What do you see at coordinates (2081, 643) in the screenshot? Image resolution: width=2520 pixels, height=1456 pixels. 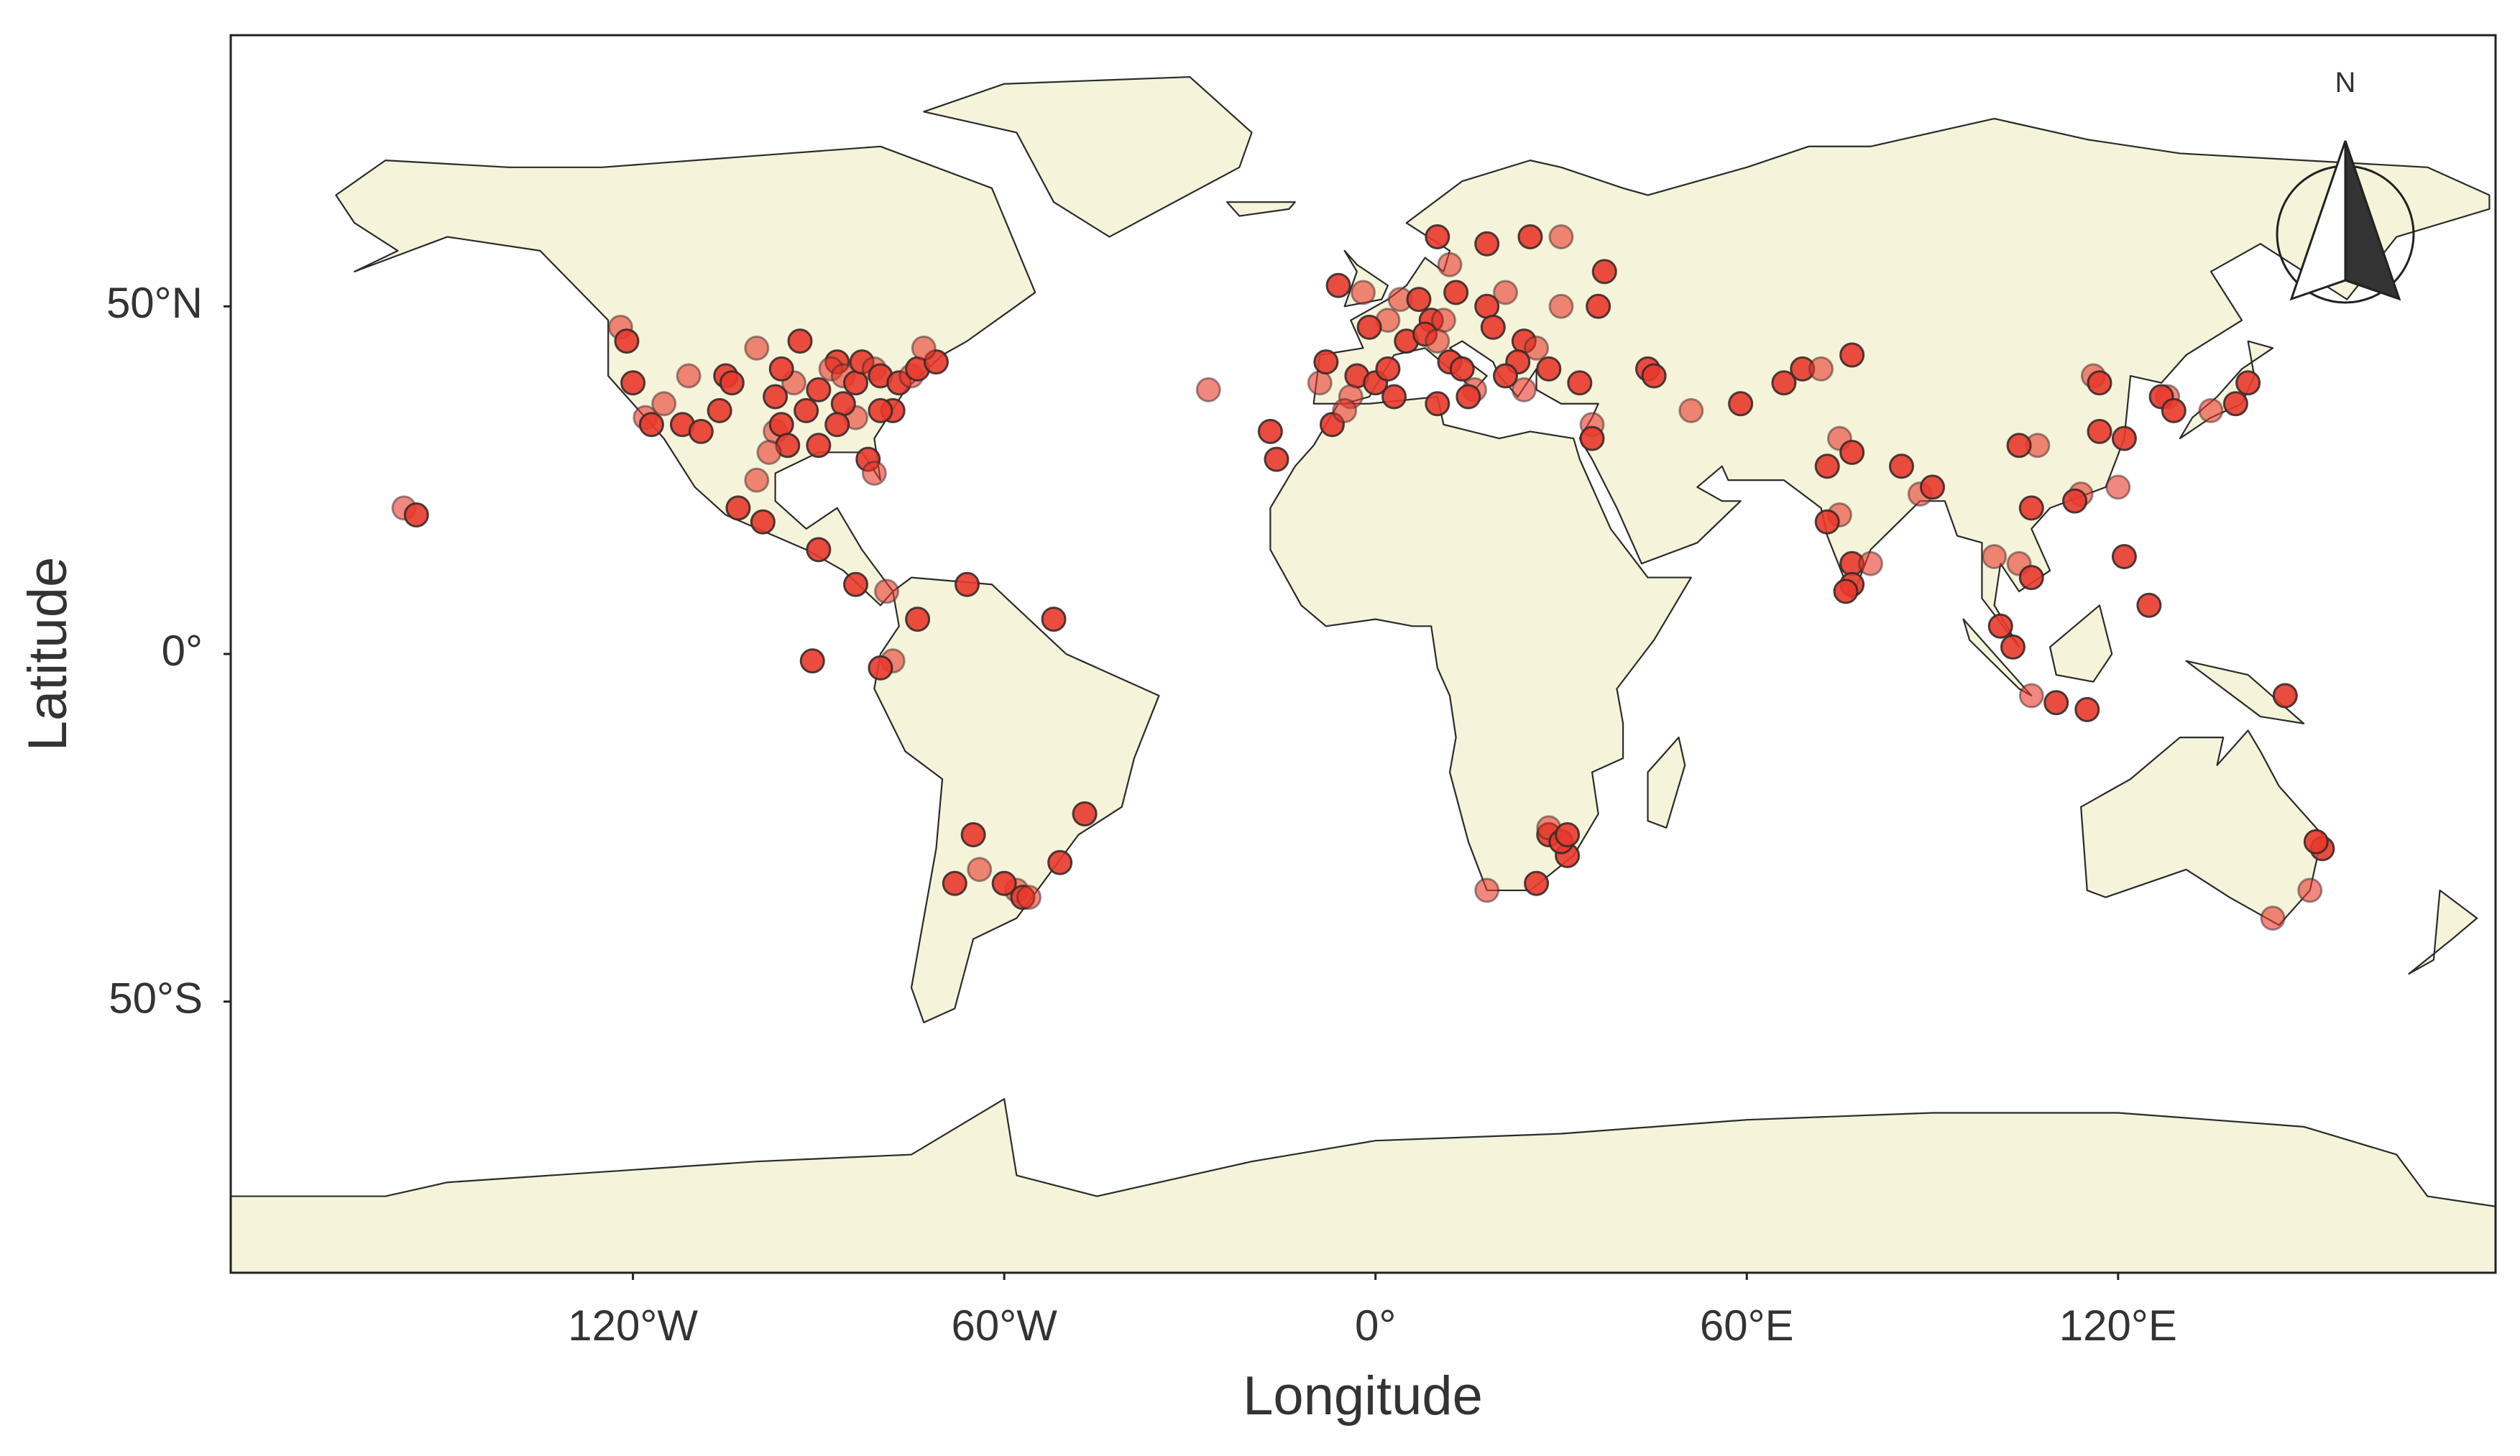 I see `borneo` at bounding box center [2081, 643].